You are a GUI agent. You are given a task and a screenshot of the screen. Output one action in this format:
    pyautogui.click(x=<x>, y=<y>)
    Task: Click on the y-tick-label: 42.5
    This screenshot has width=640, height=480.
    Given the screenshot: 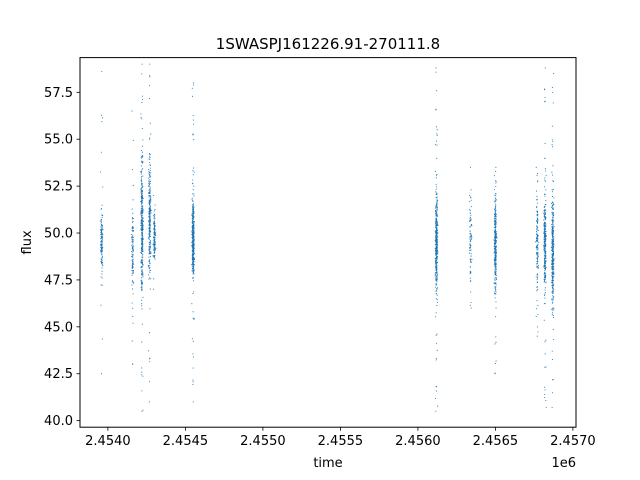 What is the action you would take?
    pyautogui.click(x=58, y=374)
    